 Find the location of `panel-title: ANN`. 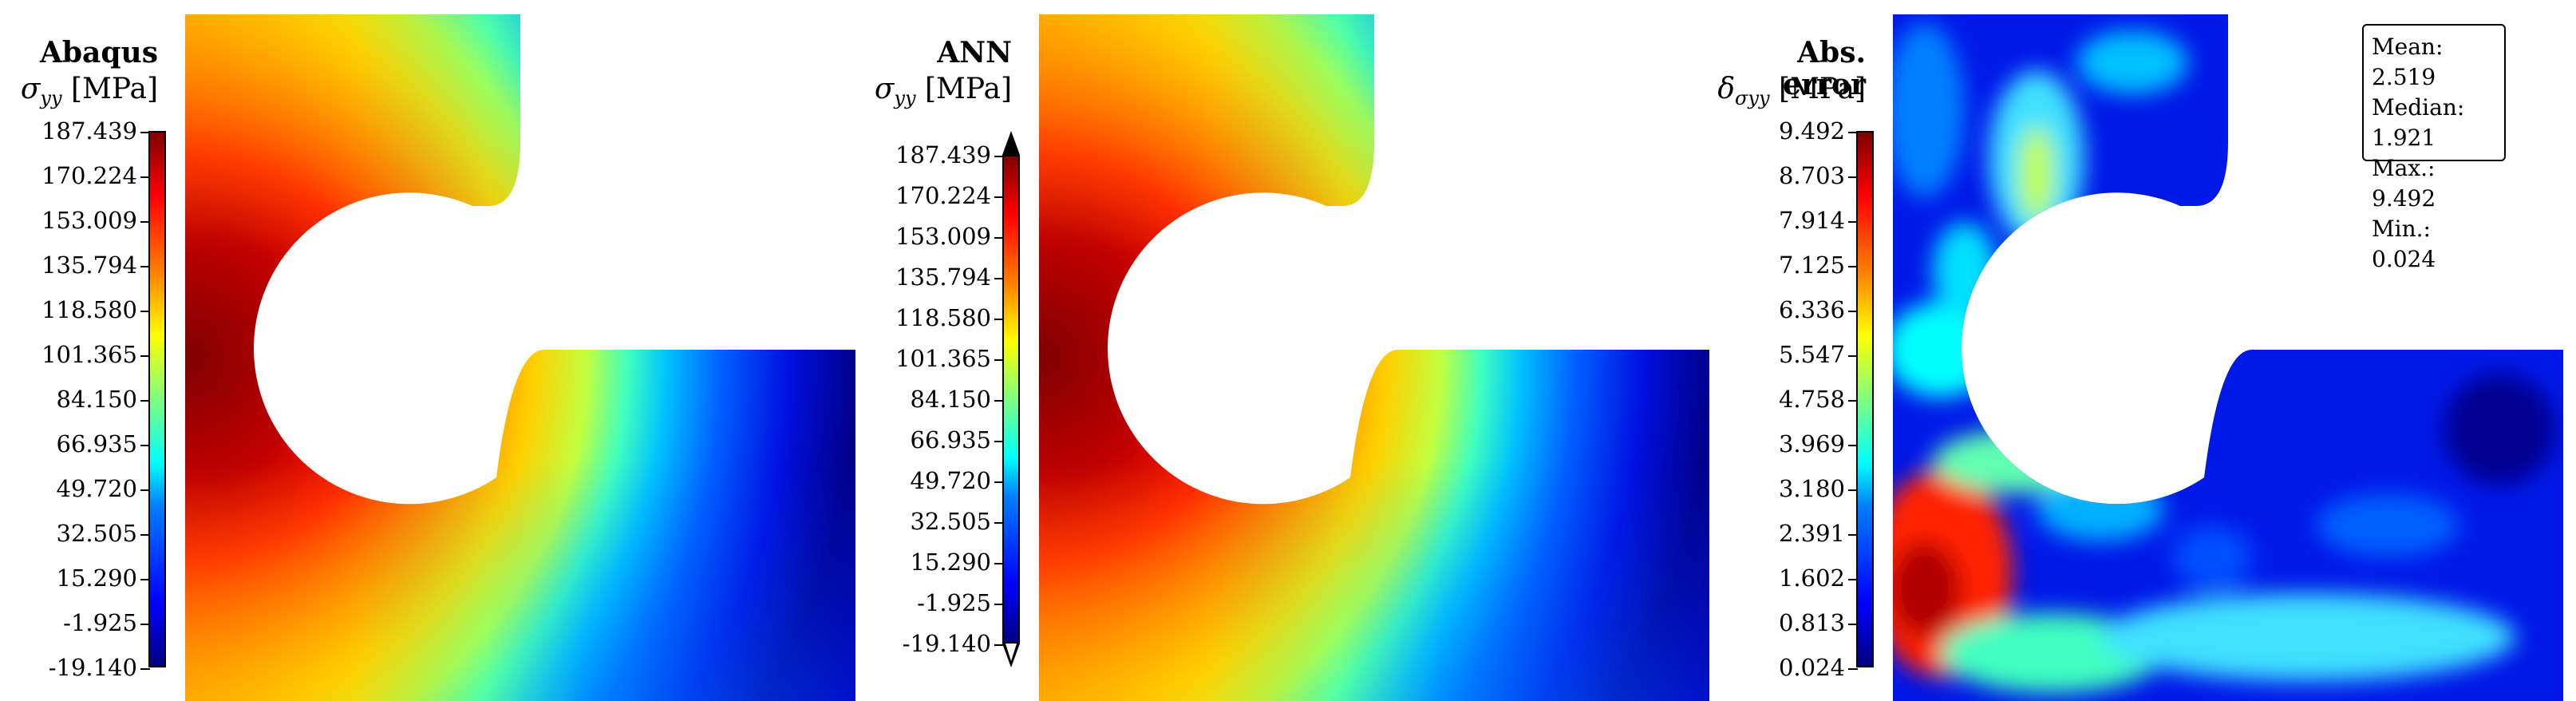

panel-title: ANN is located at coordinates (974, 53).